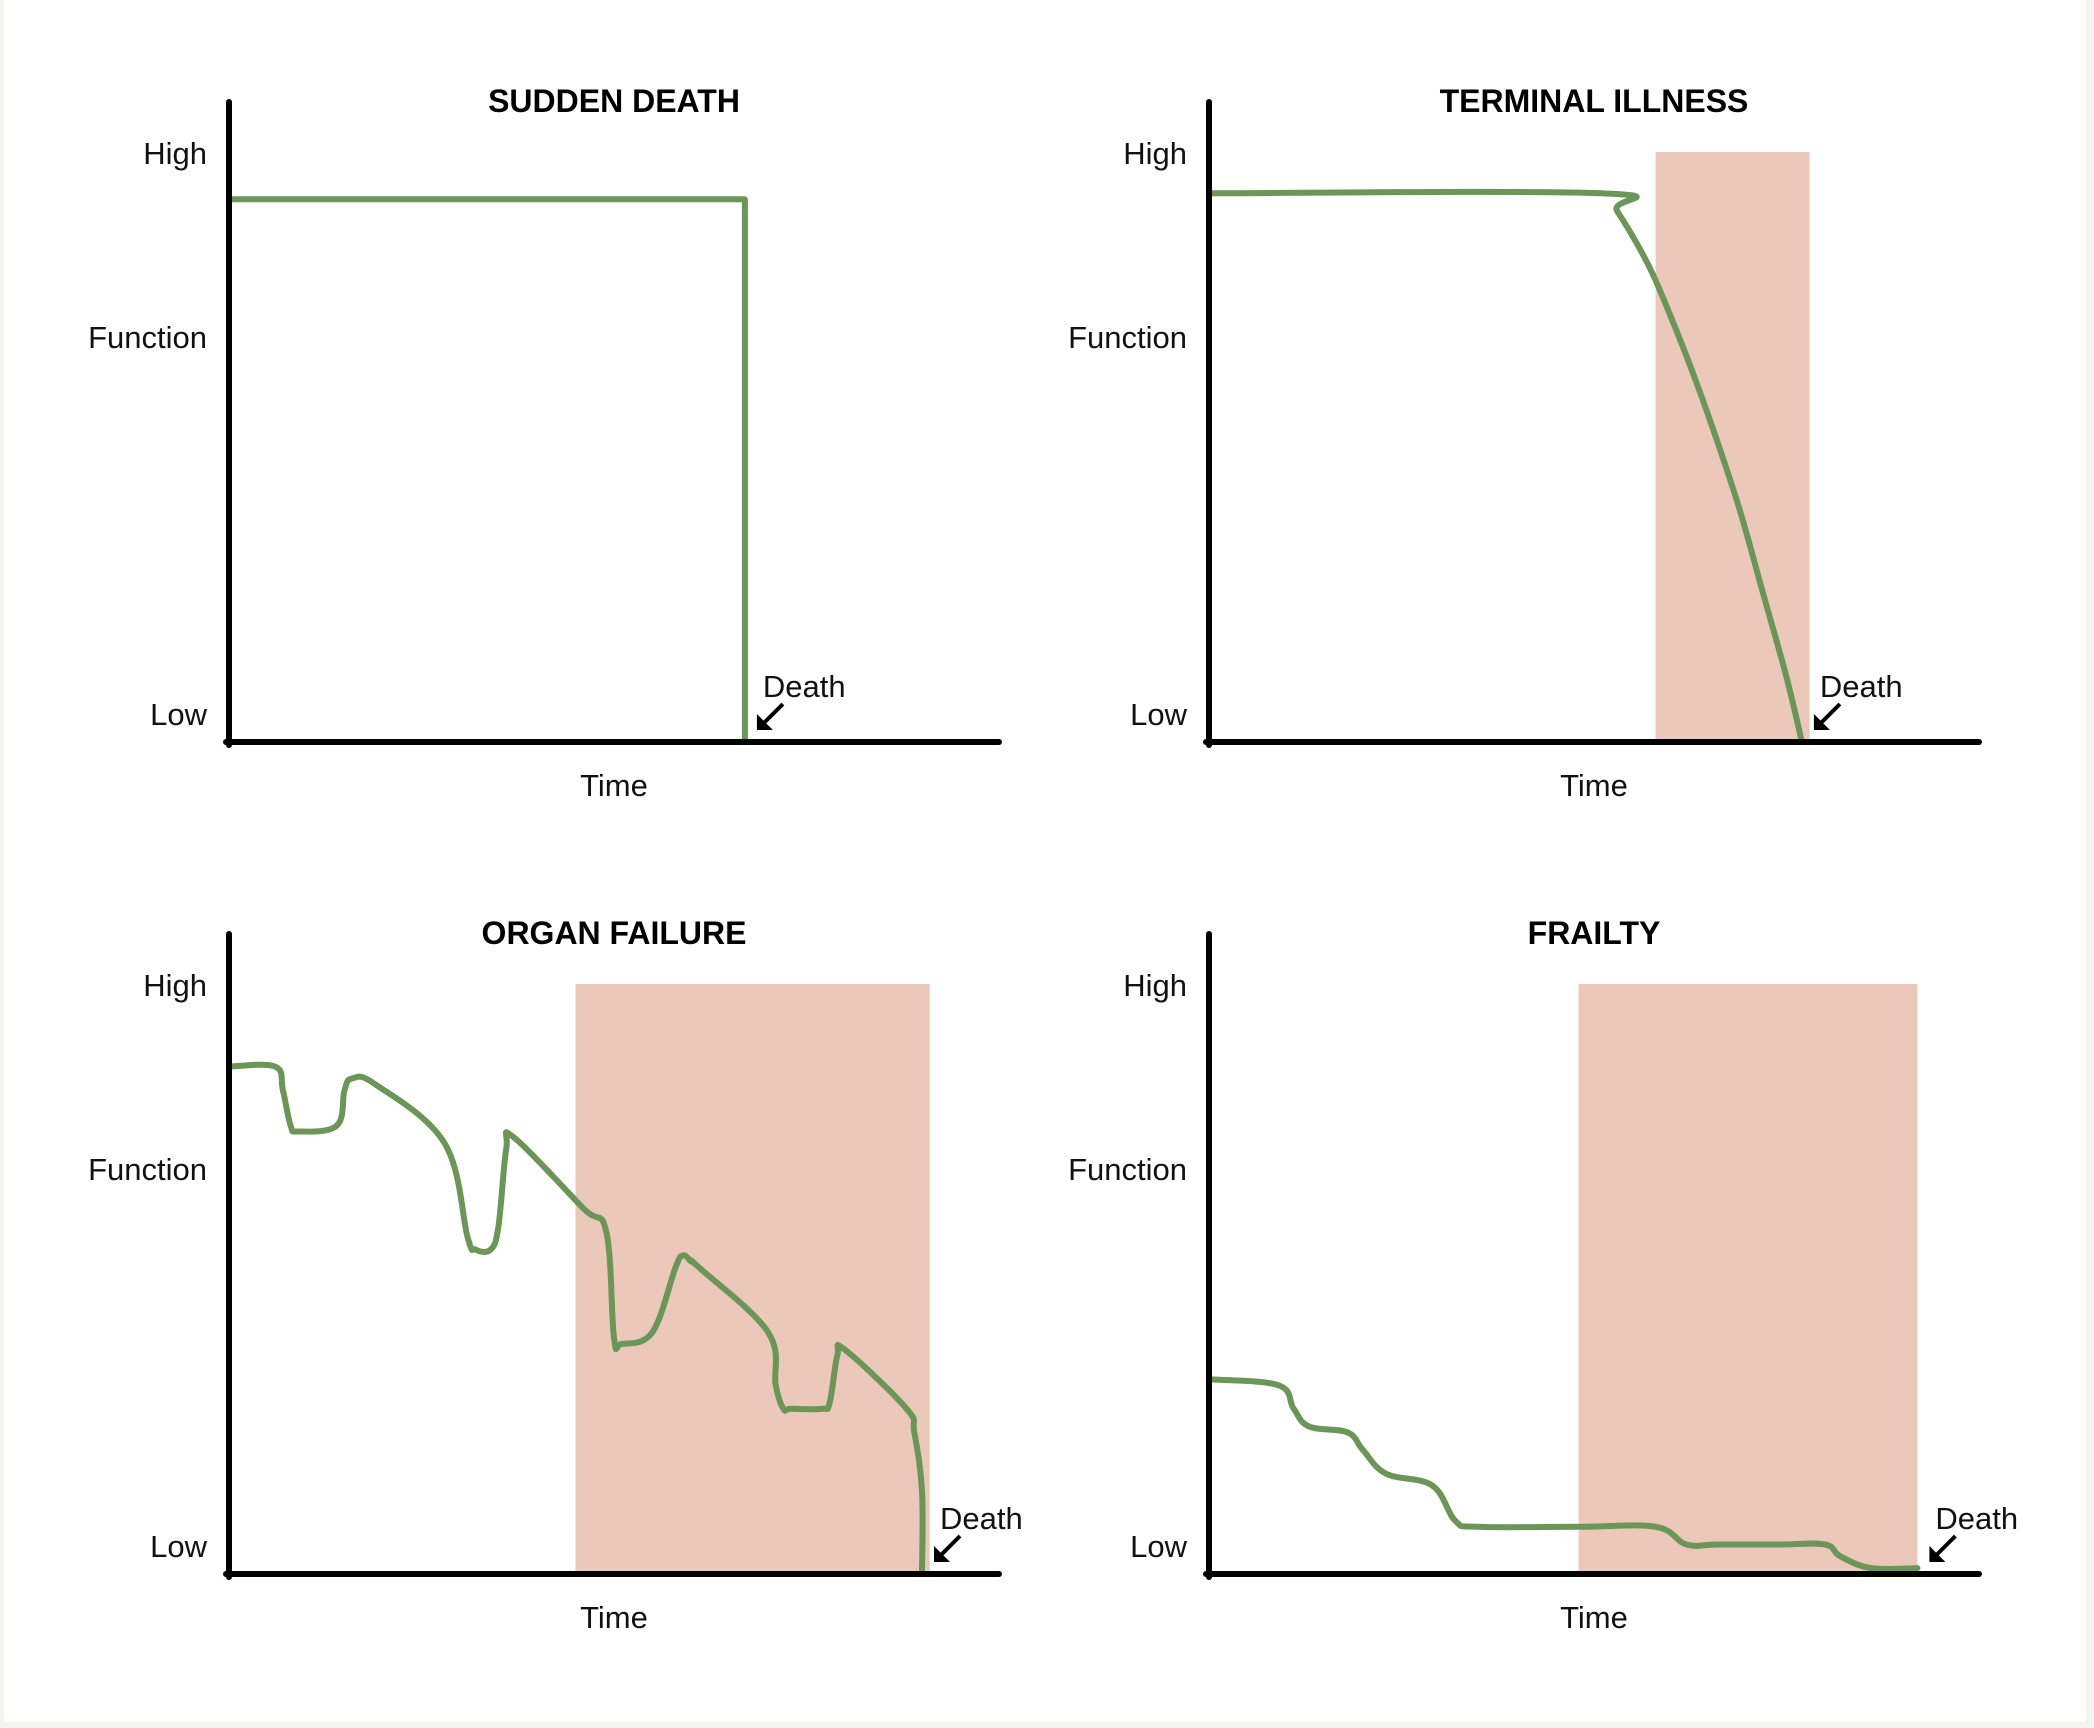 The image size is (2094, 1728). What do you see at coordinates (1594, 933) in the screenshot?
I see `chart-title: FRAILTY` at bounding box center [1594, 933].